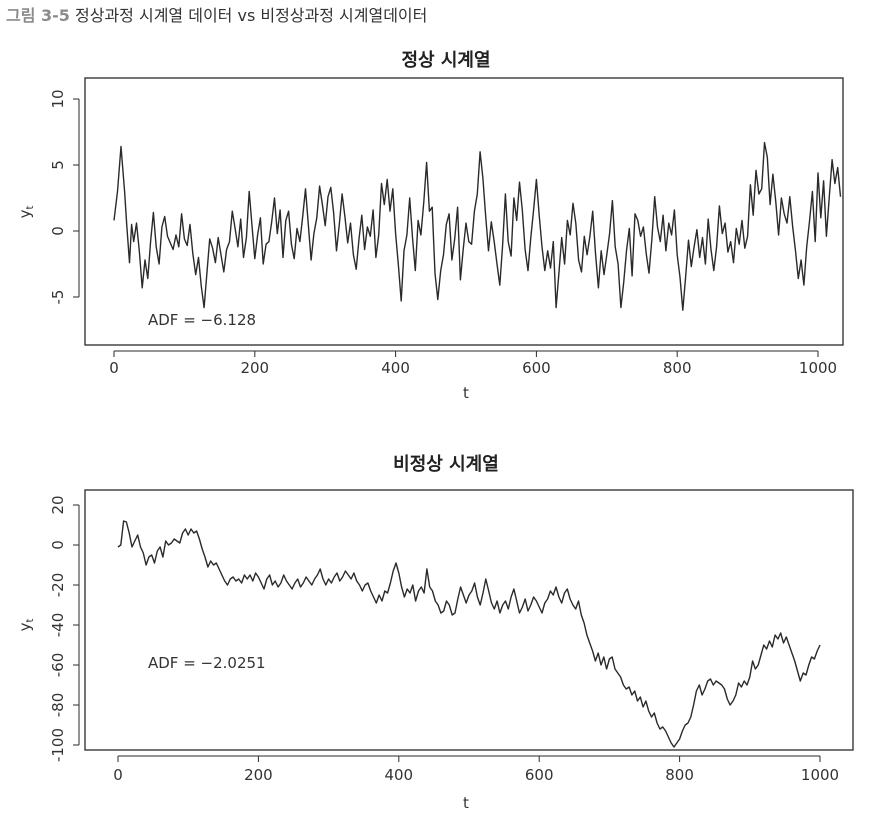 The height and width of the screenshot is (832, 875). I want to click on adf-annotation: ADF = −6.128, so click(202, 320).